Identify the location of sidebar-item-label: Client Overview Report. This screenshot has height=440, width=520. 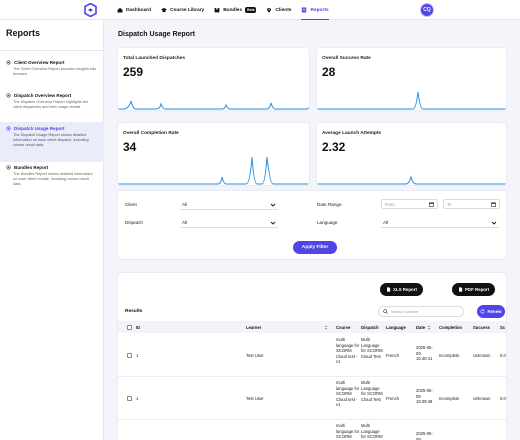
(39, 62).